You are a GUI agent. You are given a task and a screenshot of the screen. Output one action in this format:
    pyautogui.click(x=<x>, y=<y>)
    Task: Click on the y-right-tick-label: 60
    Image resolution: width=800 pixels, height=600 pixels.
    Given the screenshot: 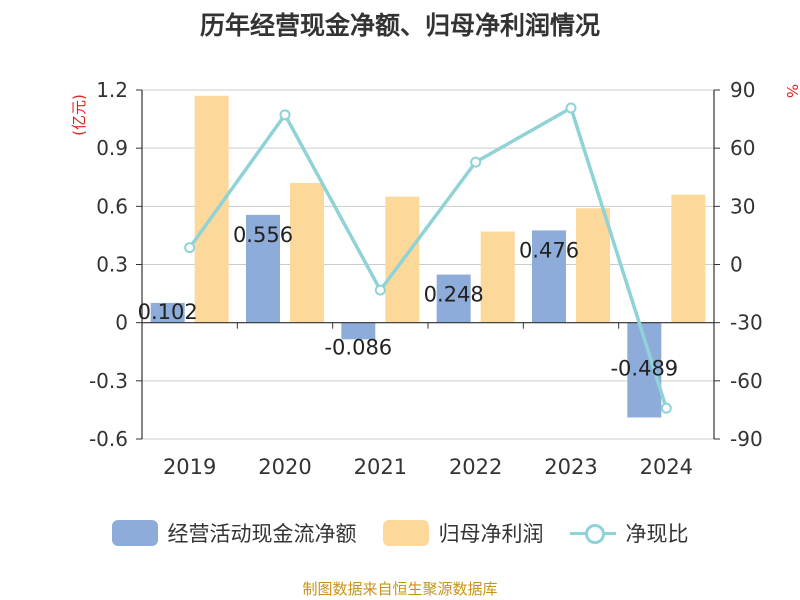 What is the action you would take?
    pyautogui.click(x=742, y=148)
    